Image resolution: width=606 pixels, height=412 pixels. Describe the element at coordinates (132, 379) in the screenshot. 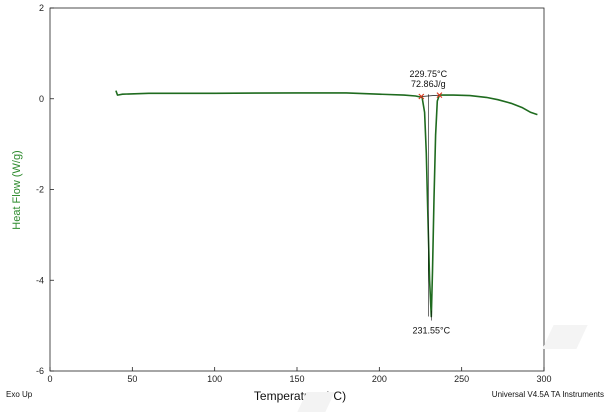

I see `x-tick-label: 50` at that location.